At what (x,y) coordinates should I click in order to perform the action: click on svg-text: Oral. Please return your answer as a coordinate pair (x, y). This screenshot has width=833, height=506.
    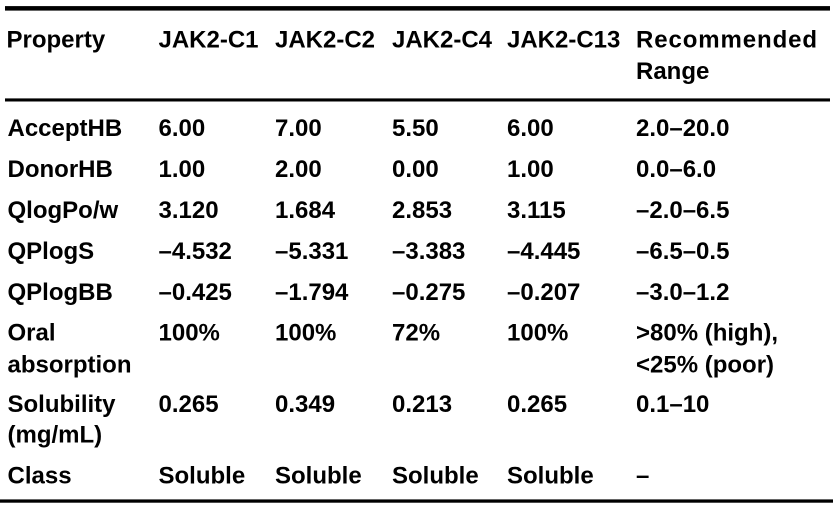
    Looking at the image, I should click on (32, 333).